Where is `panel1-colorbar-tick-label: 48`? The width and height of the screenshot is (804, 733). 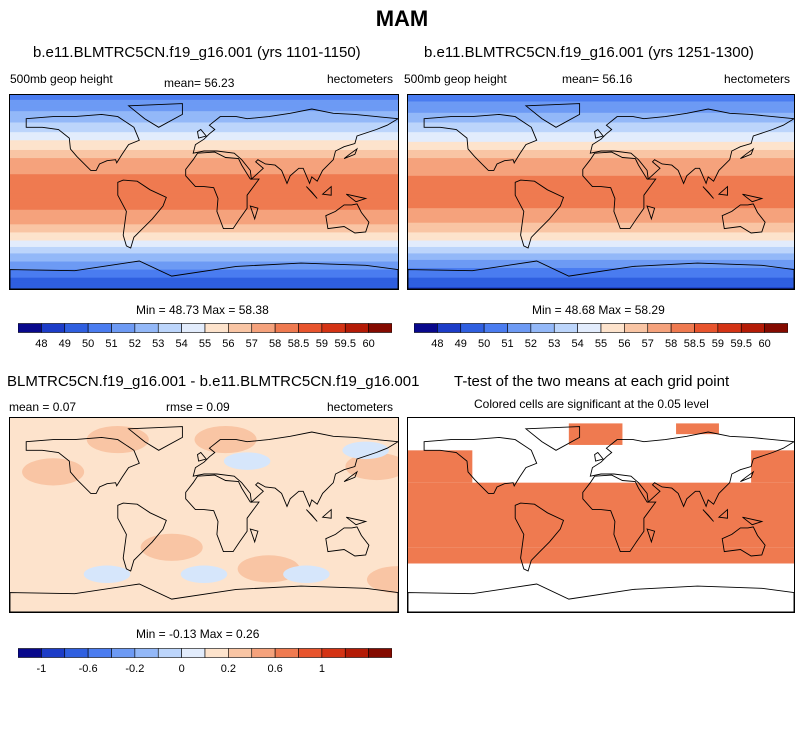 panel1-colorbar-tick-label: 48 is located at coordinates (41, 344).